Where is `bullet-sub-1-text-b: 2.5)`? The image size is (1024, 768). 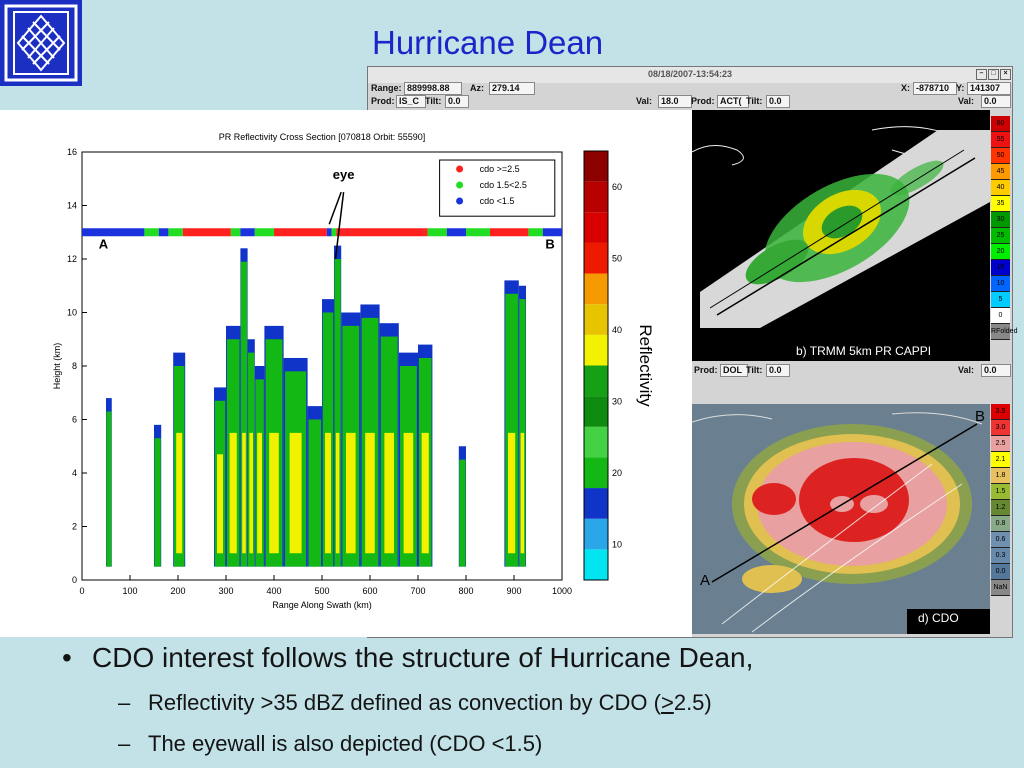
bullet-sub-1-text-b: 2.5) is located at coordinates (692, 702).